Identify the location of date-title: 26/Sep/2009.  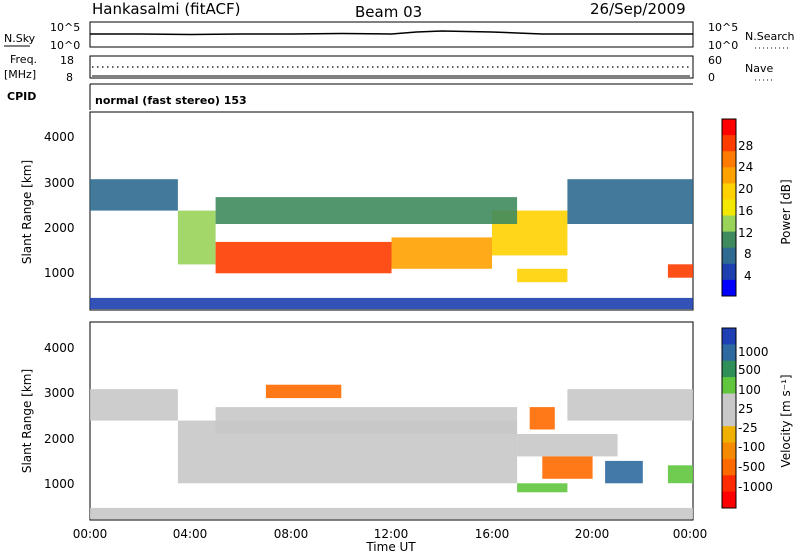
(638, 9).